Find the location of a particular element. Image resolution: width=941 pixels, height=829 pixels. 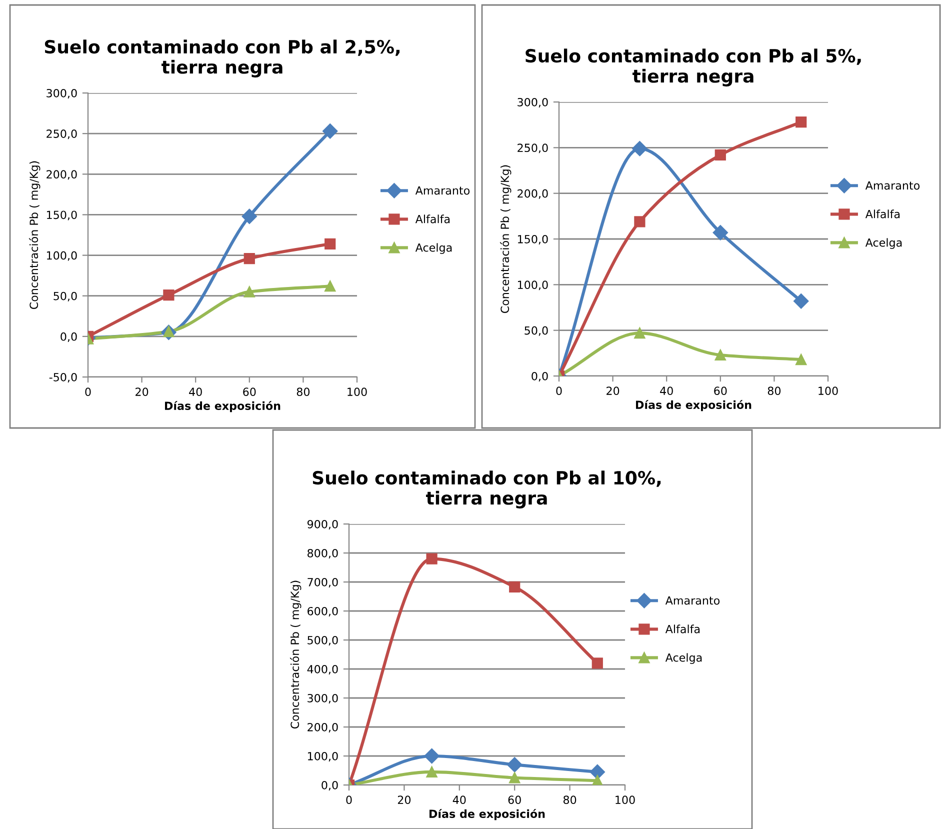

y-tick-label: 600,0 is located at coordinates (323, 611).